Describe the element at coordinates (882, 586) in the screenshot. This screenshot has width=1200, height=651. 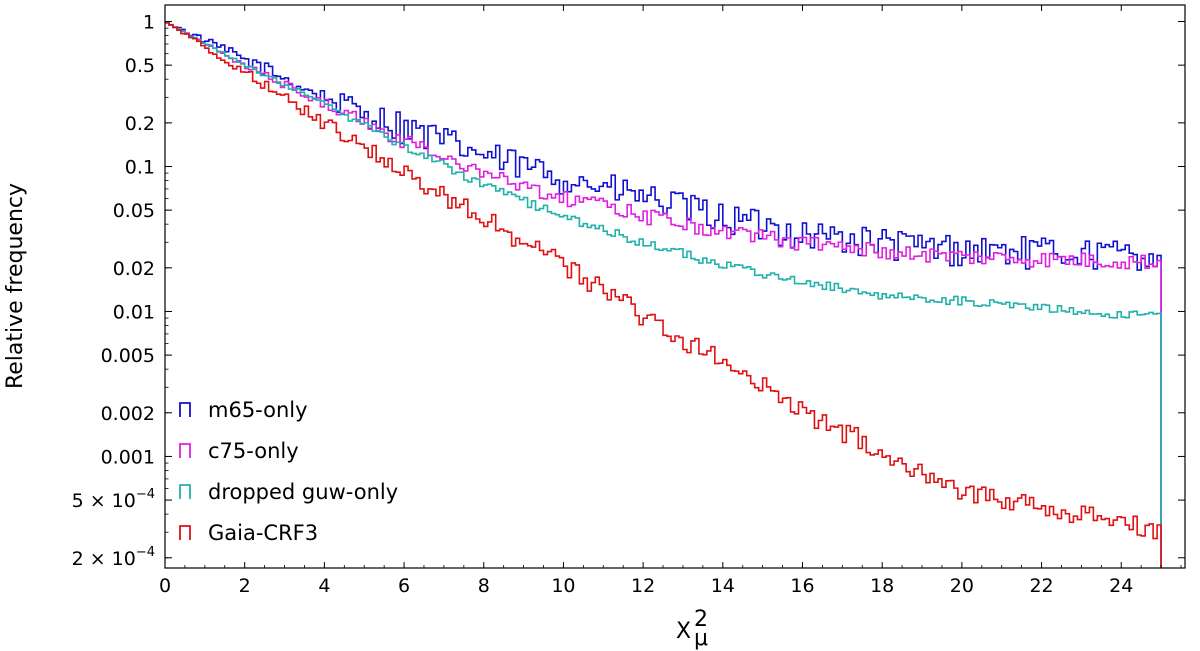
I see `x-tick-label: 18` at that location.